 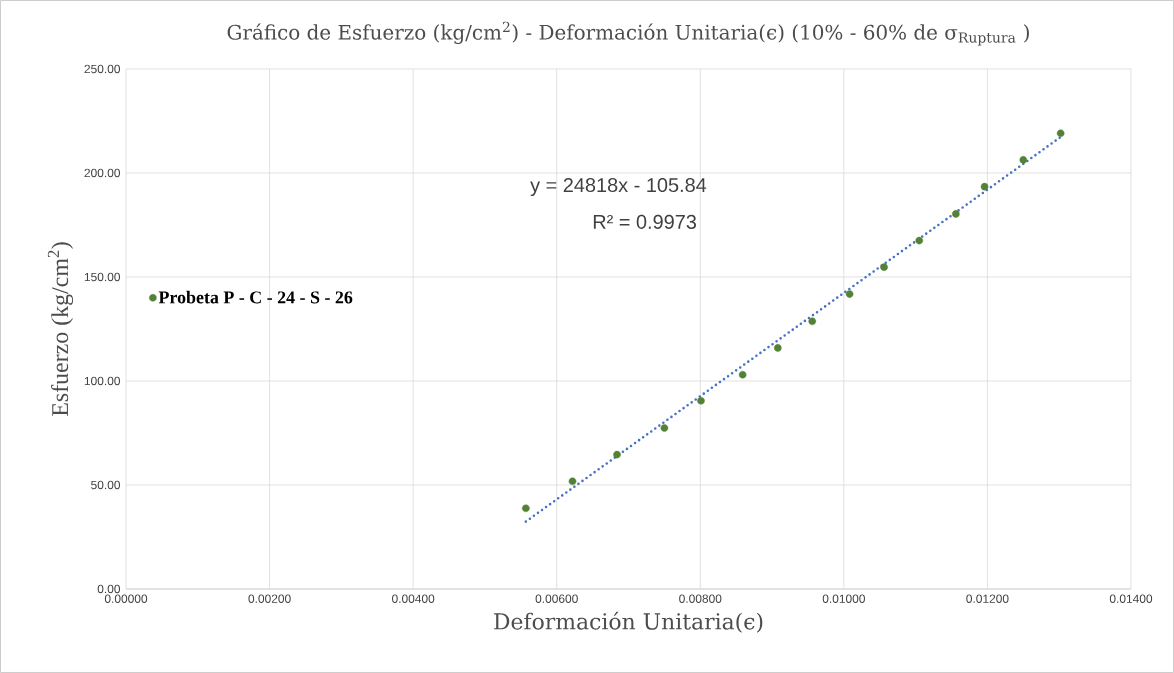 What do you see at coordinates (102, 381) in the screenshot?
I see `y-tick-label: 100.00` at bounding box center [102, 381].